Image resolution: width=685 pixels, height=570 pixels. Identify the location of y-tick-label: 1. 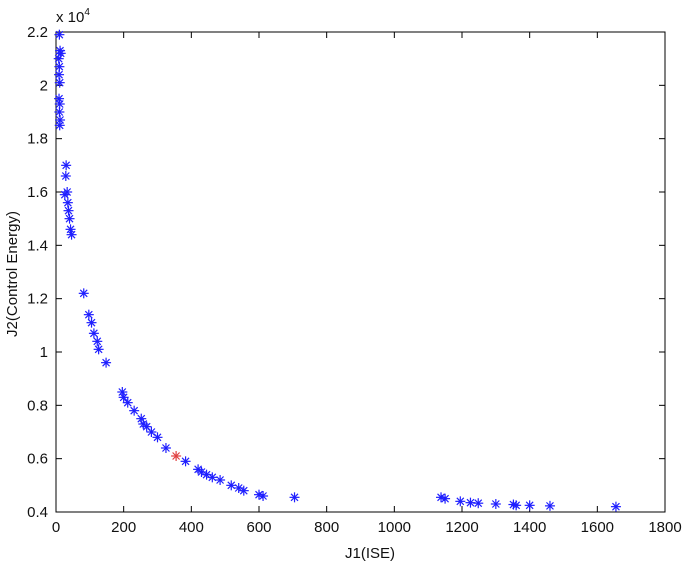
(44, 352).